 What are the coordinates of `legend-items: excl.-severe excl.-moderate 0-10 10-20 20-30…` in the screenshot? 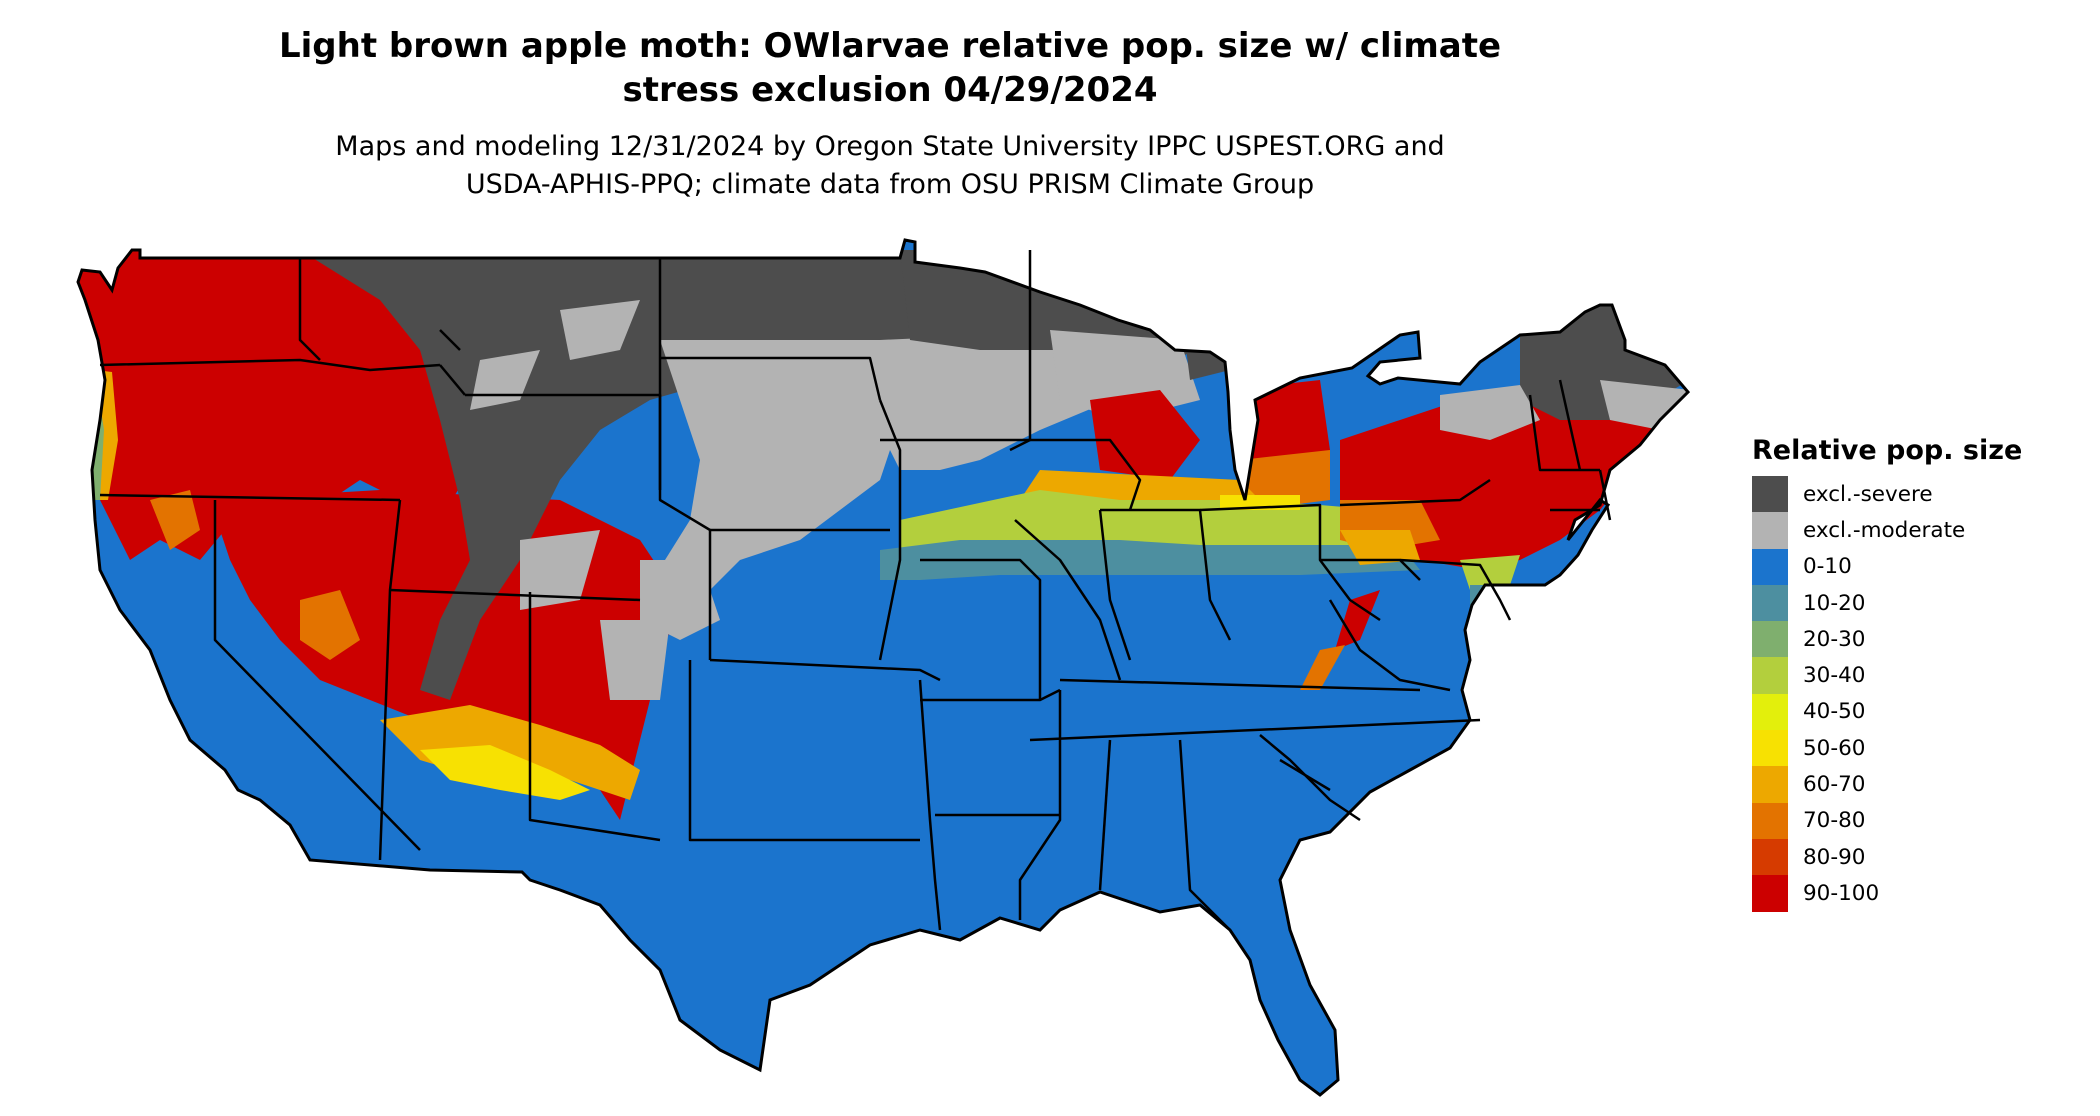 It's located at (1917, 694).